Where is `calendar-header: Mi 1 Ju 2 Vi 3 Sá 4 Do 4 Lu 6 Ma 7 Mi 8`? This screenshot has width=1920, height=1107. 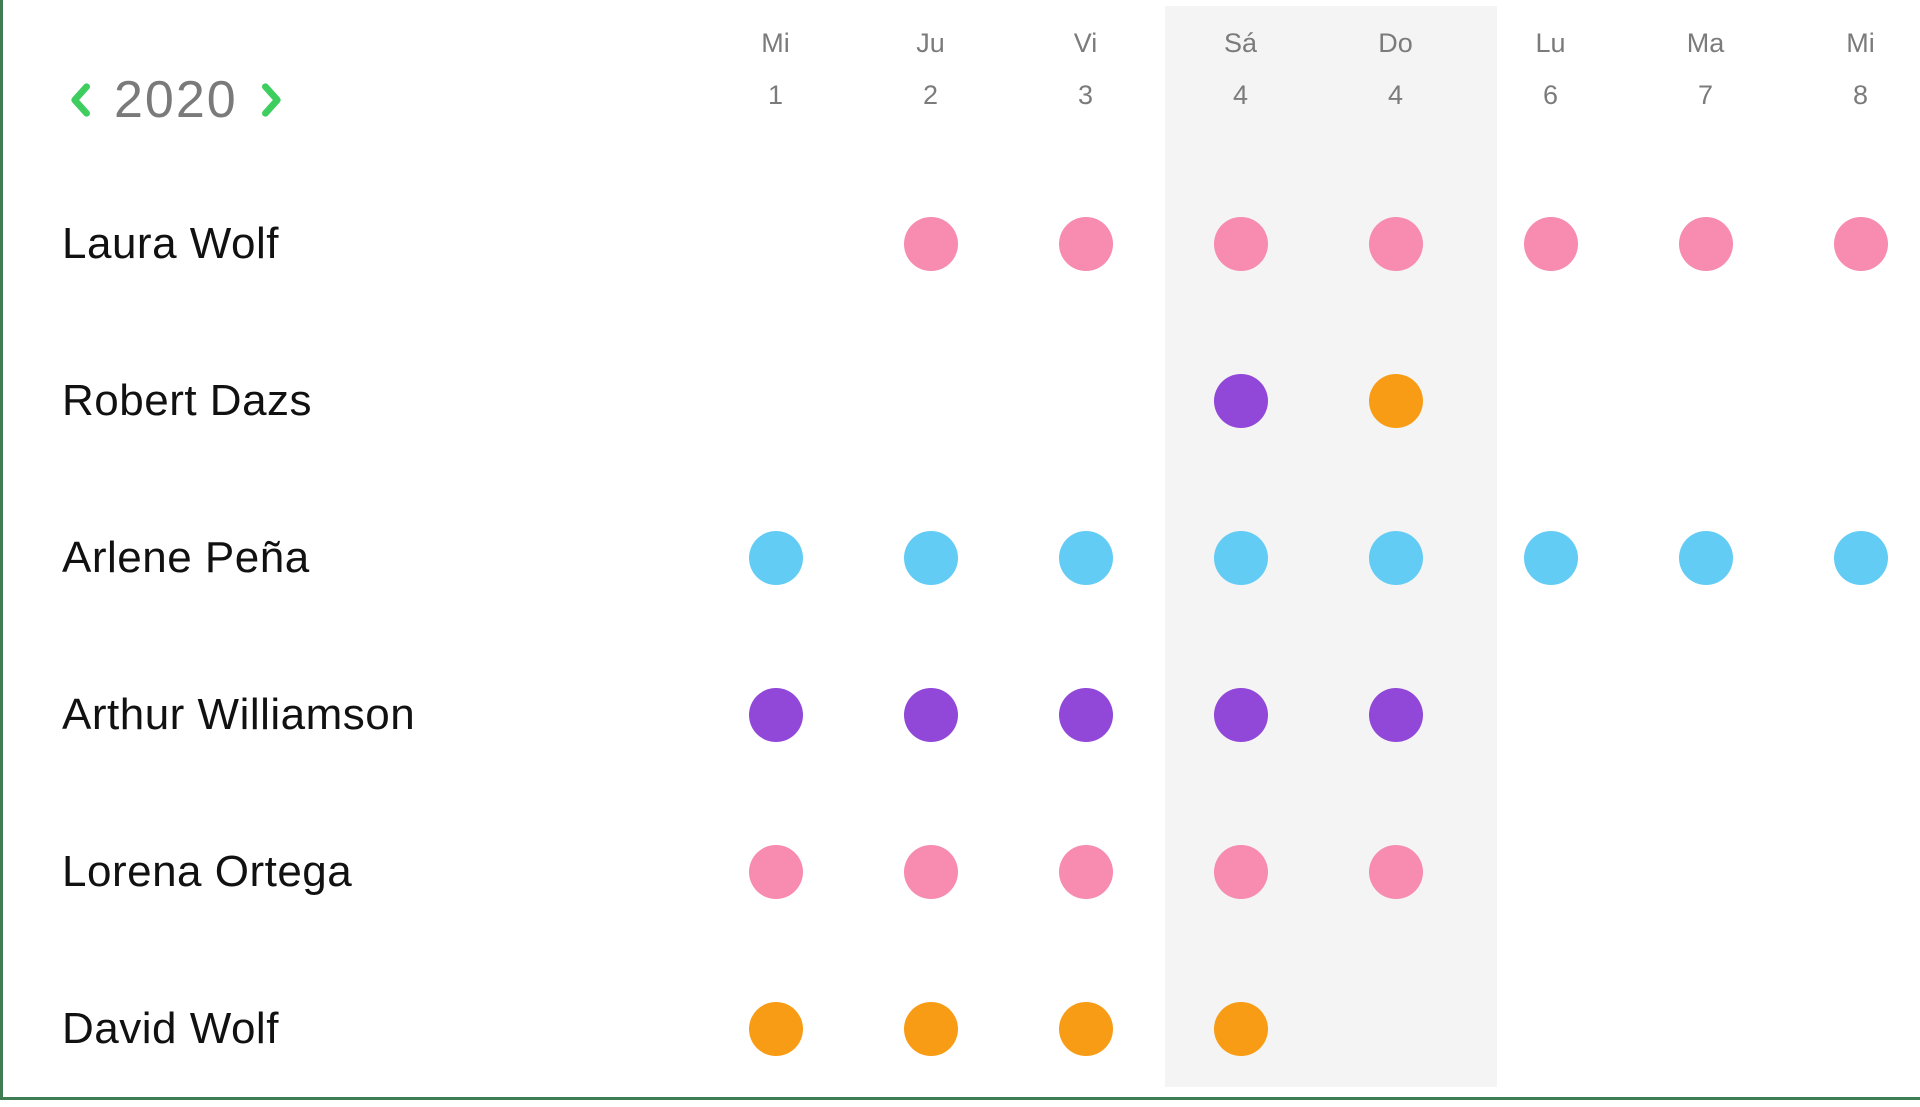 calendar-header: Mi 1 Ju 2 Vi 3 Sá 4 Do 4 Lu 6 Ma 7 Mi 8 is located at coordinates (960, 82).